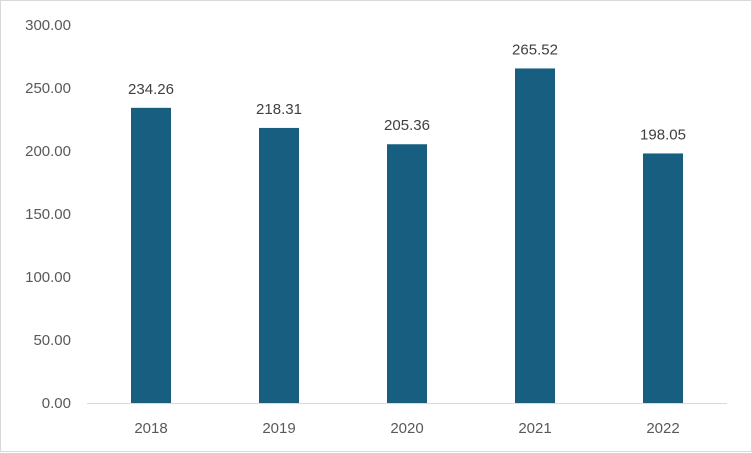 This screenshot has width=752, height=453. Describe the element at coordinates (151, 255) in the screenshot. I see `bar-2018` at that location.